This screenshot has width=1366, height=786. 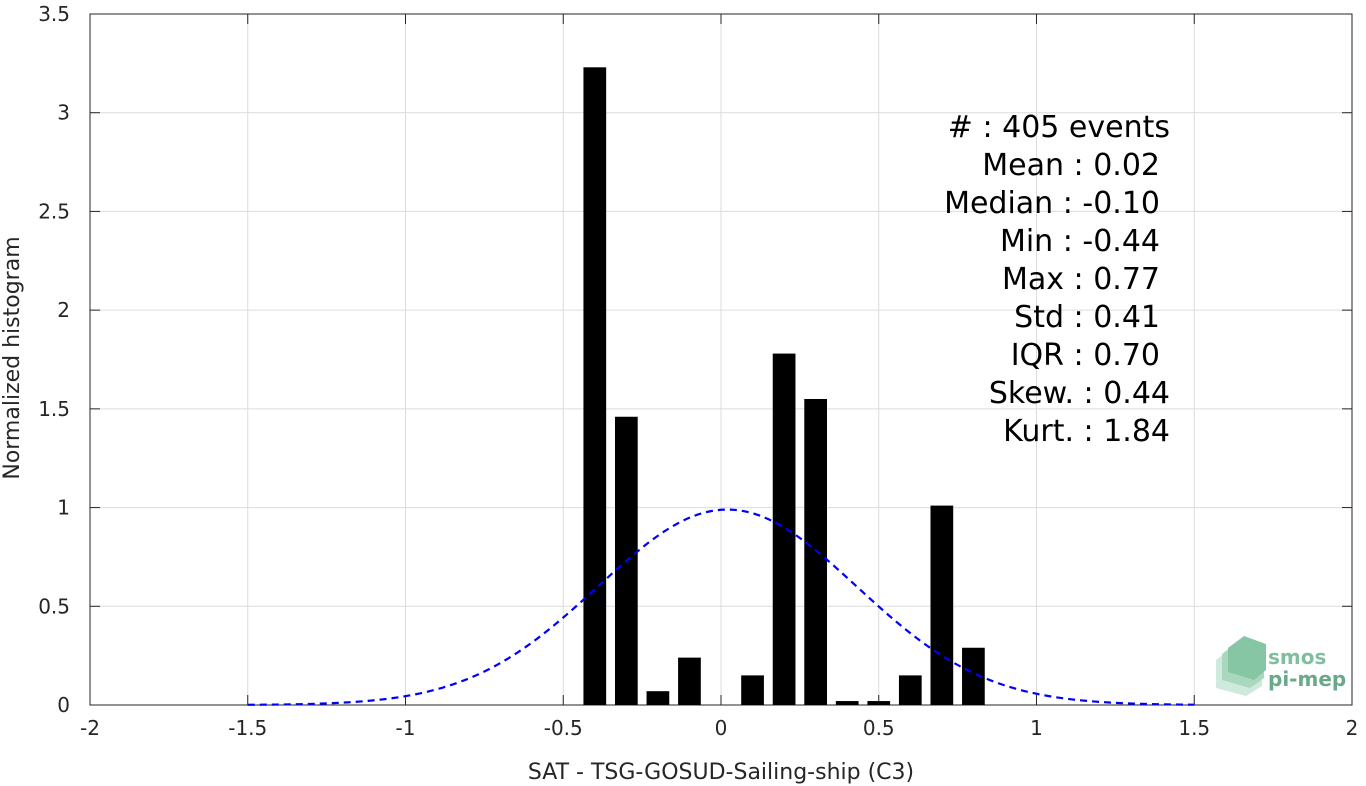 I want to click on y-tick-label: 3.5, so click(x=54, y=14).